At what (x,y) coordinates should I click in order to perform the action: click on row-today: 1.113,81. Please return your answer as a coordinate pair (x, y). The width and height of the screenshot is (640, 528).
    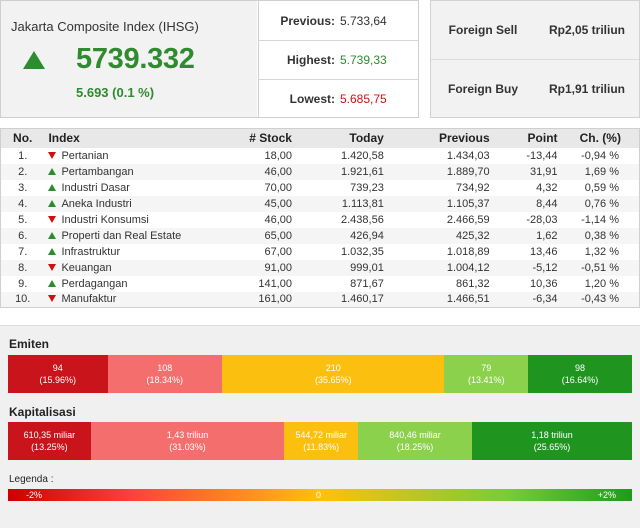
    Looking at the image, I should click on (341, 203).